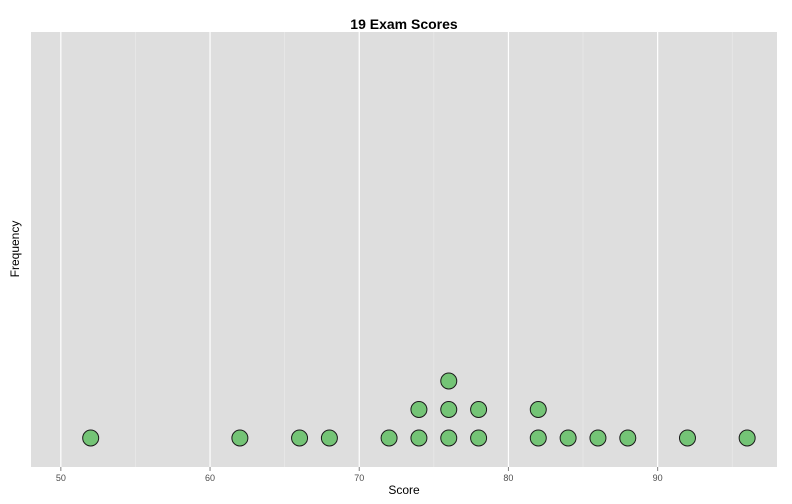  I want to click on x-axis-ticks, so click(359, 469).